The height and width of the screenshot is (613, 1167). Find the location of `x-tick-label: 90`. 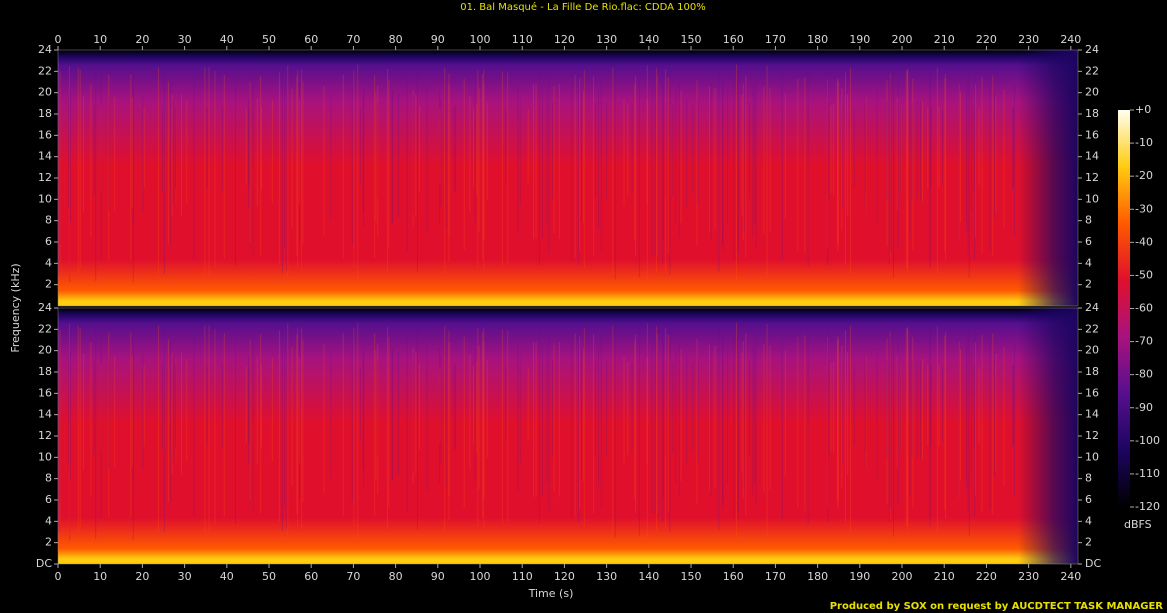

x-tick-label: 90 is located at coordinates (438, 39).